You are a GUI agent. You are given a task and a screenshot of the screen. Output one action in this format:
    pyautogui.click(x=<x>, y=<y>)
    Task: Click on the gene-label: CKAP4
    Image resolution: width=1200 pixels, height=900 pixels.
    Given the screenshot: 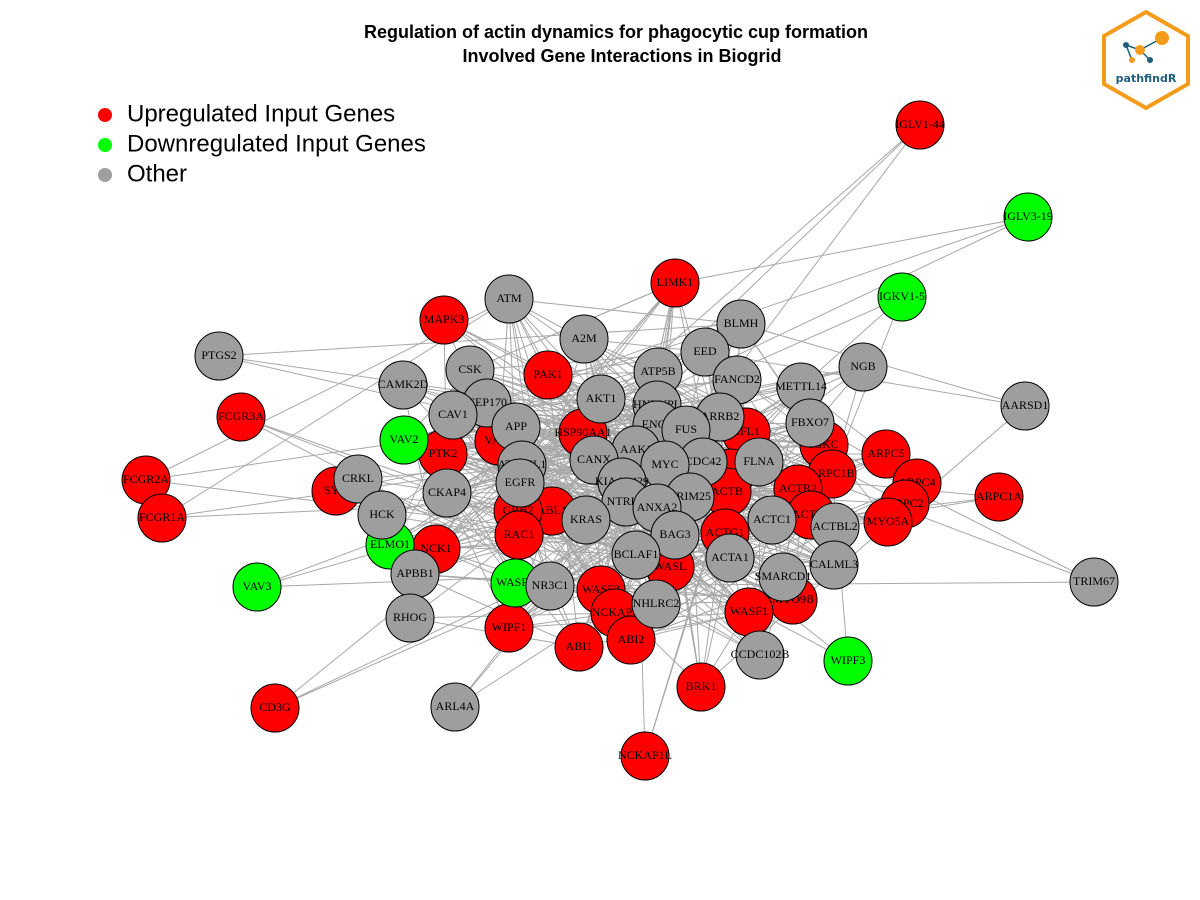 What is the action you would take?
    pyautogui.click(x=447, y=492)
    